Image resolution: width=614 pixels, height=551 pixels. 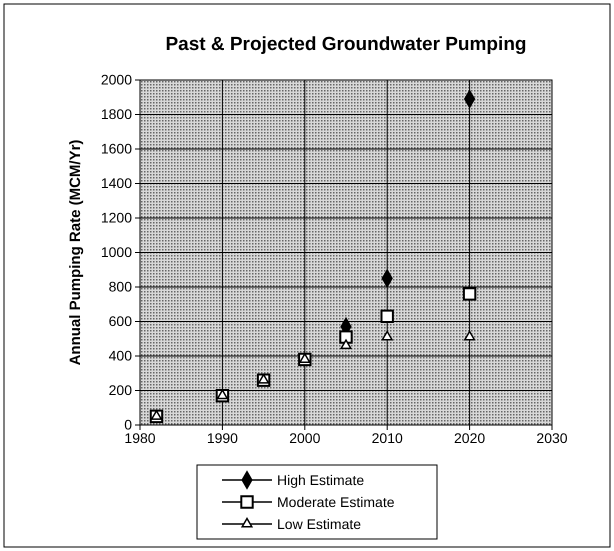 I want to click on x-tick-label: 2020, so click(x=470, y=438).